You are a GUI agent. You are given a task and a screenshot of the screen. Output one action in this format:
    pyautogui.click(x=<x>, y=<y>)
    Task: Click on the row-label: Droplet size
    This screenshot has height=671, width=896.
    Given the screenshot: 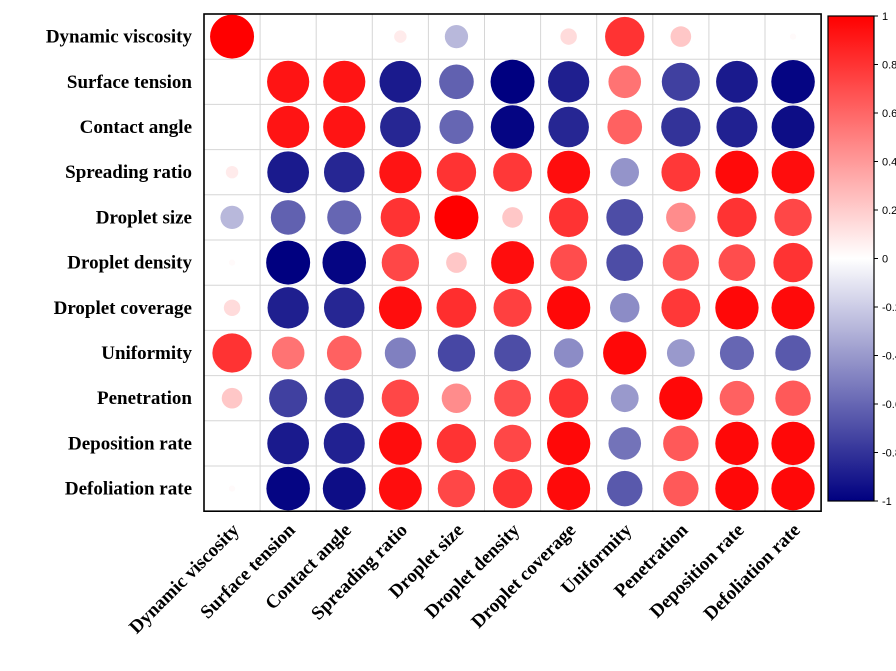 What is the action you would take?
    pyautogui.click(x=144, y=217)
    